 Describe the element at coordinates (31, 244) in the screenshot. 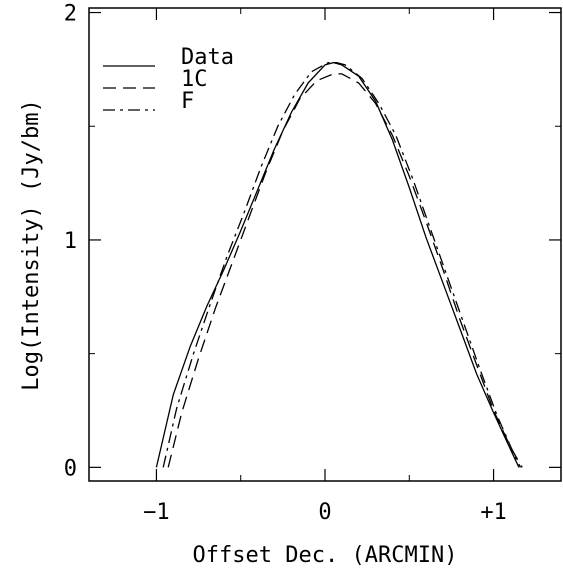

I see `y-axis-label: Log(Intensity) (Jy/bm)` at that location.